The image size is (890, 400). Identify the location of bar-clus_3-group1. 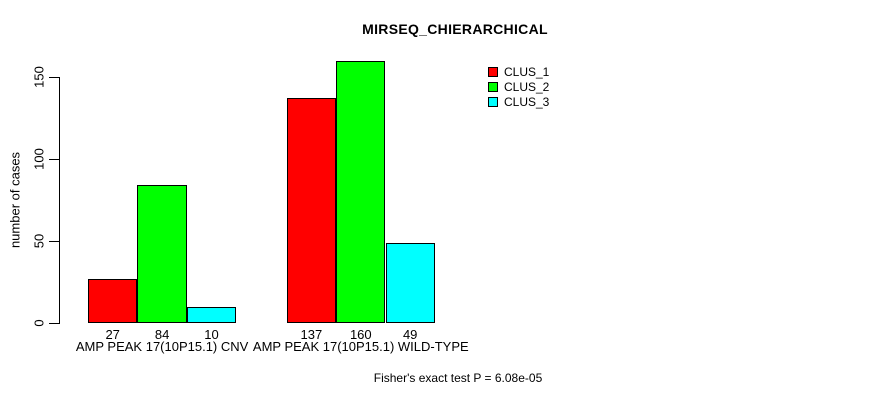
(211, 314).